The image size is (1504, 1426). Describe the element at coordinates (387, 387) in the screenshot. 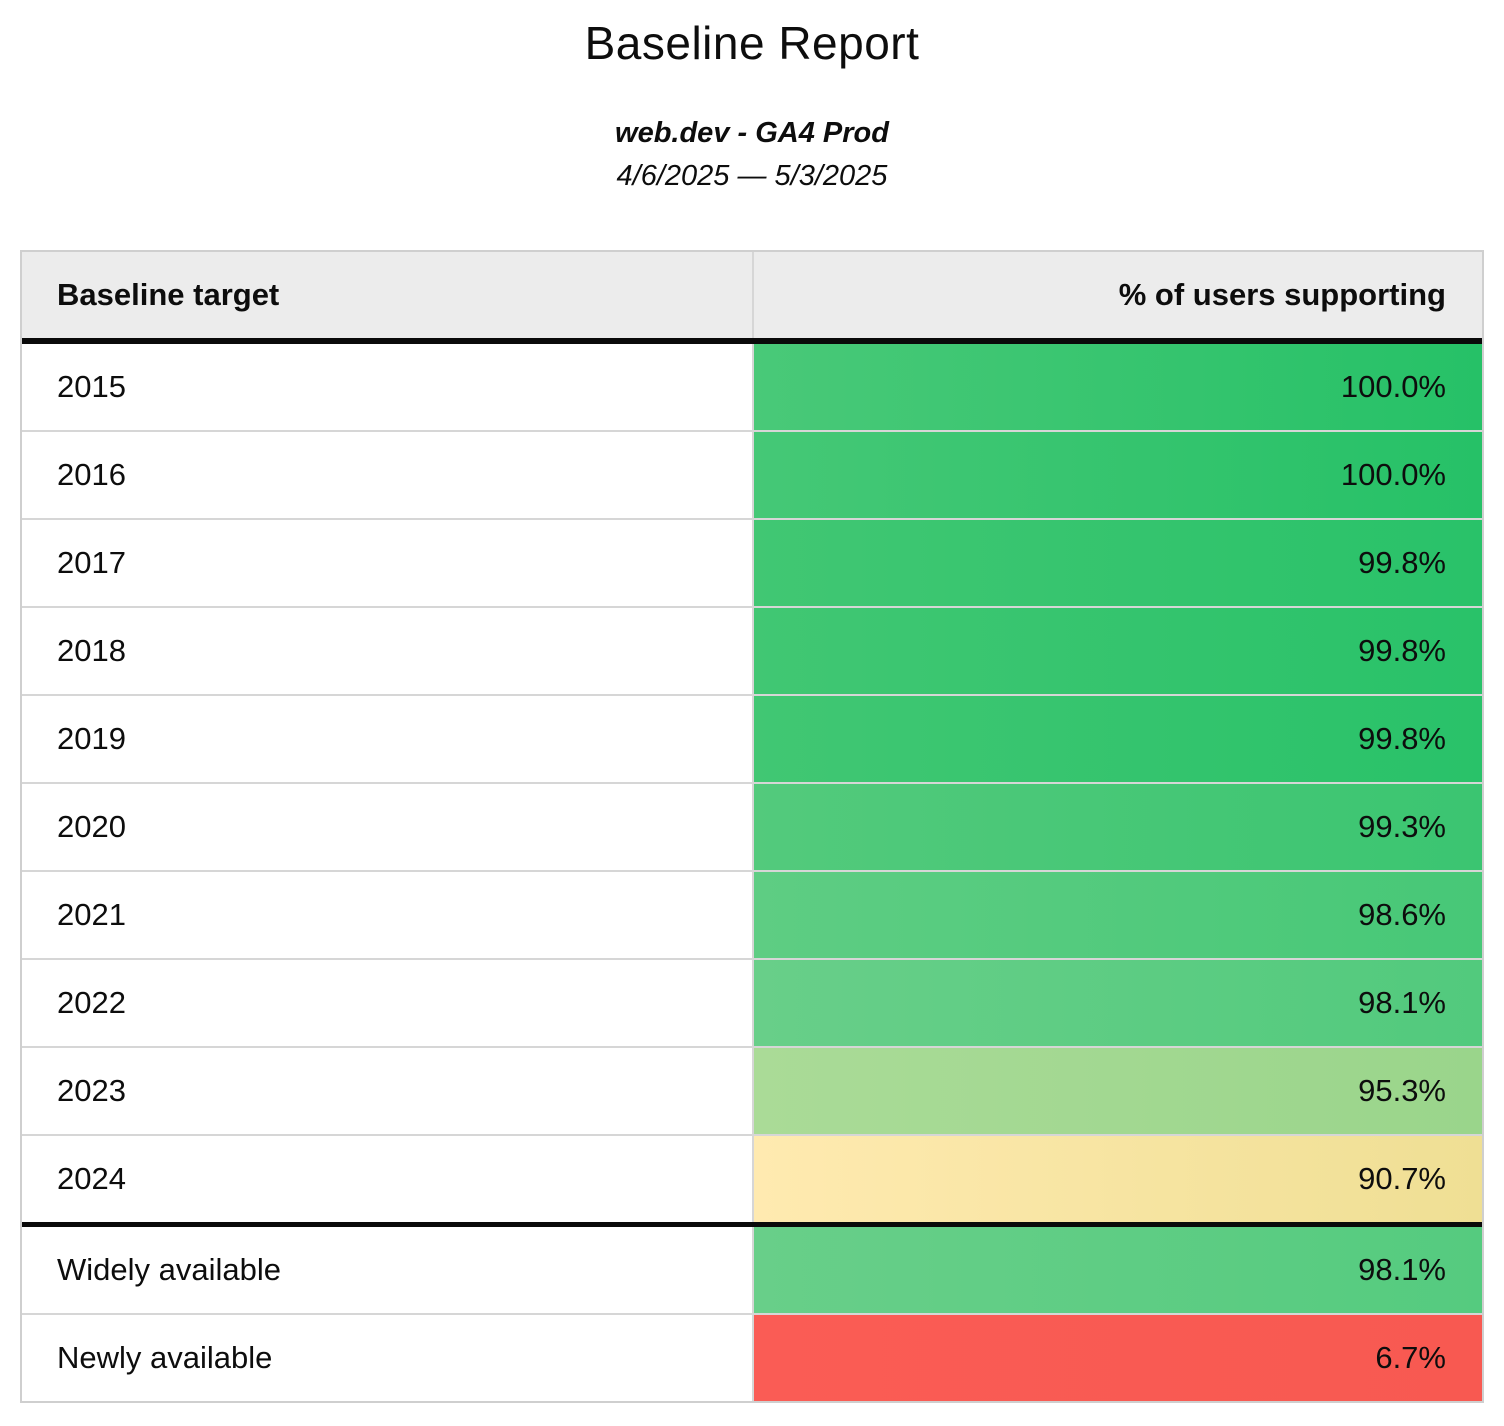

I see `baseline-target-cell: 2015` at that location.